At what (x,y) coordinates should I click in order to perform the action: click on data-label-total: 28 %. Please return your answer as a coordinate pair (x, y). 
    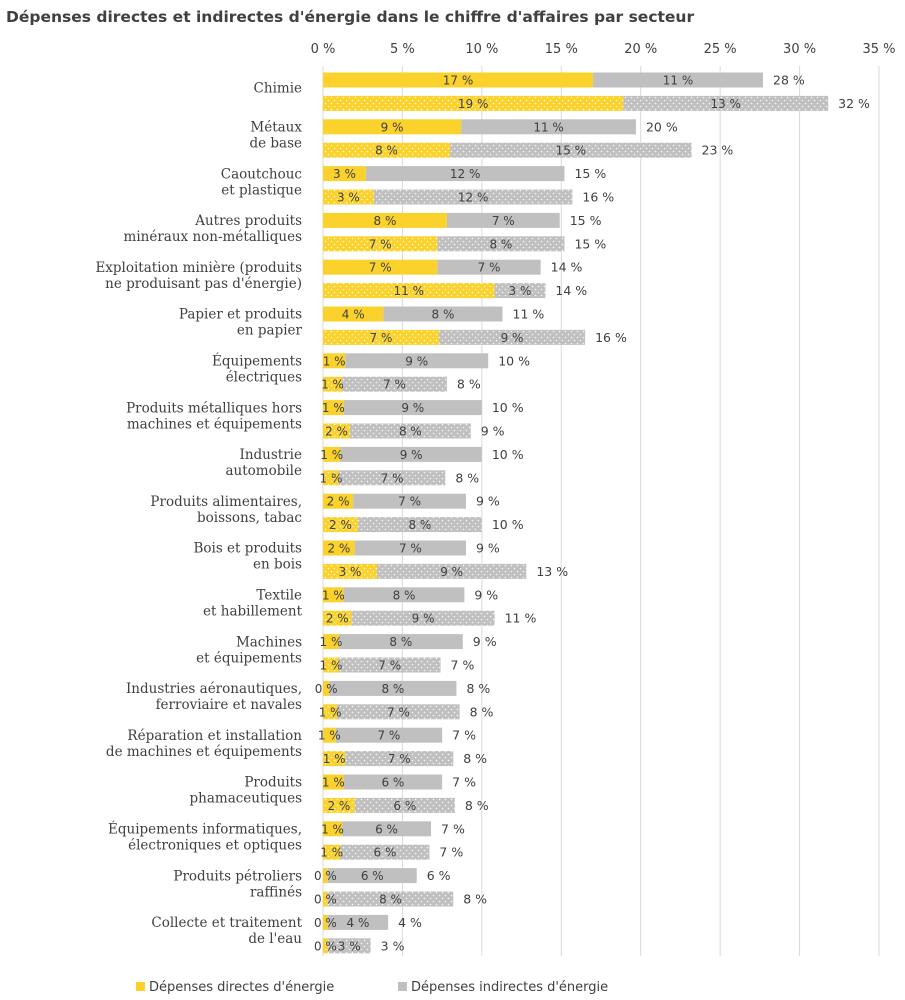
    Looking at the image, I should click on (789, 80).